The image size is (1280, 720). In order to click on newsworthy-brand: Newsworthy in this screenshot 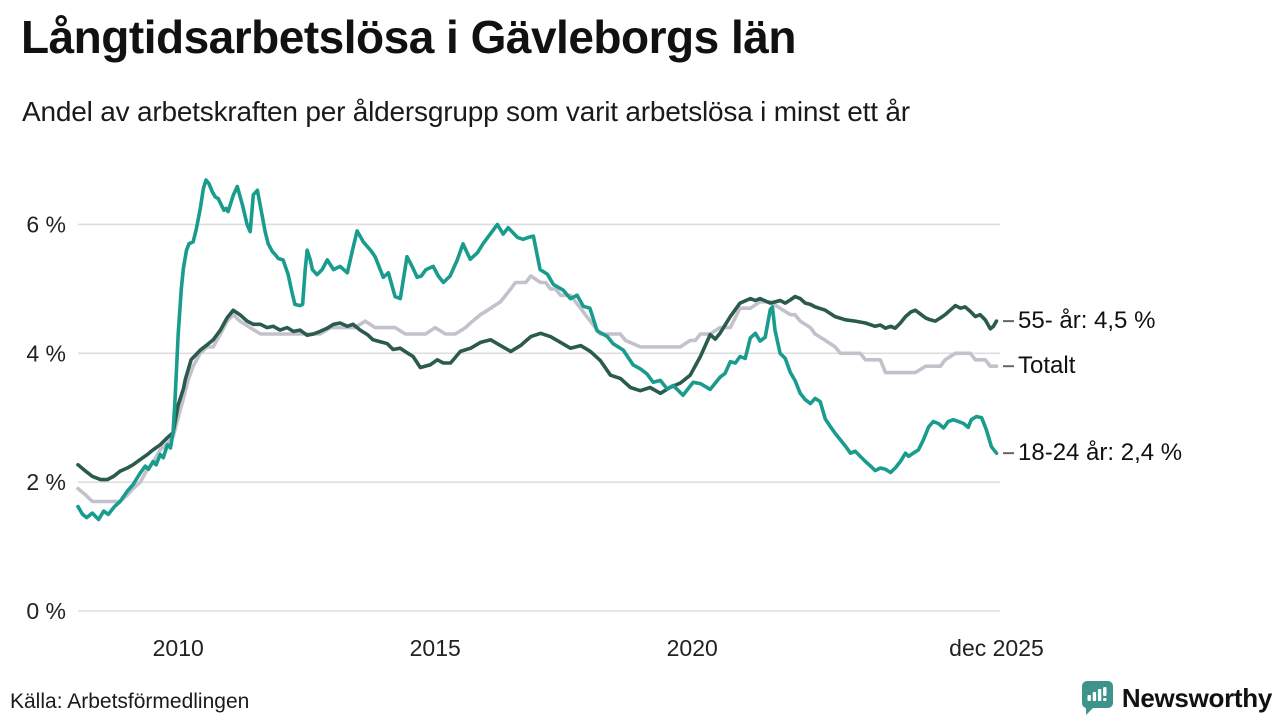, I will do `click(1176, 698)`.